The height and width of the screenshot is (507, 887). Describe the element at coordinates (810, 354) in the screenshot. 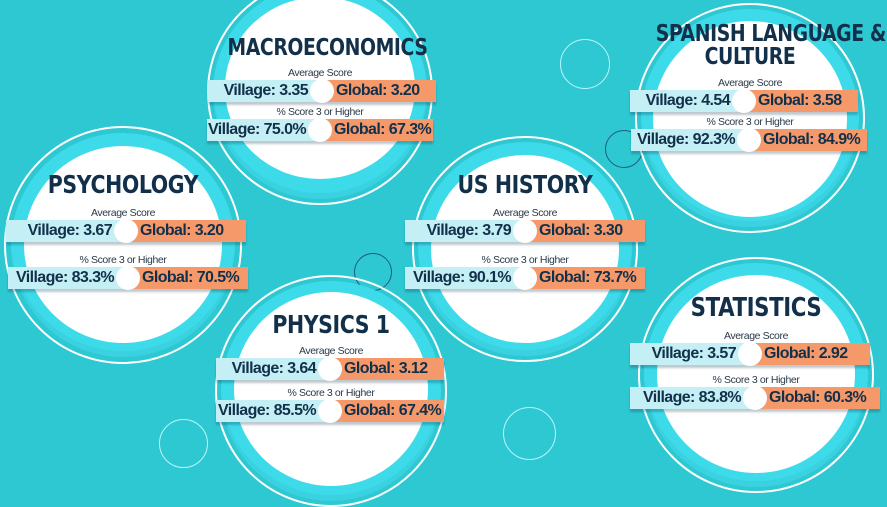

I see `global-average: Global: 2.92` at that location.